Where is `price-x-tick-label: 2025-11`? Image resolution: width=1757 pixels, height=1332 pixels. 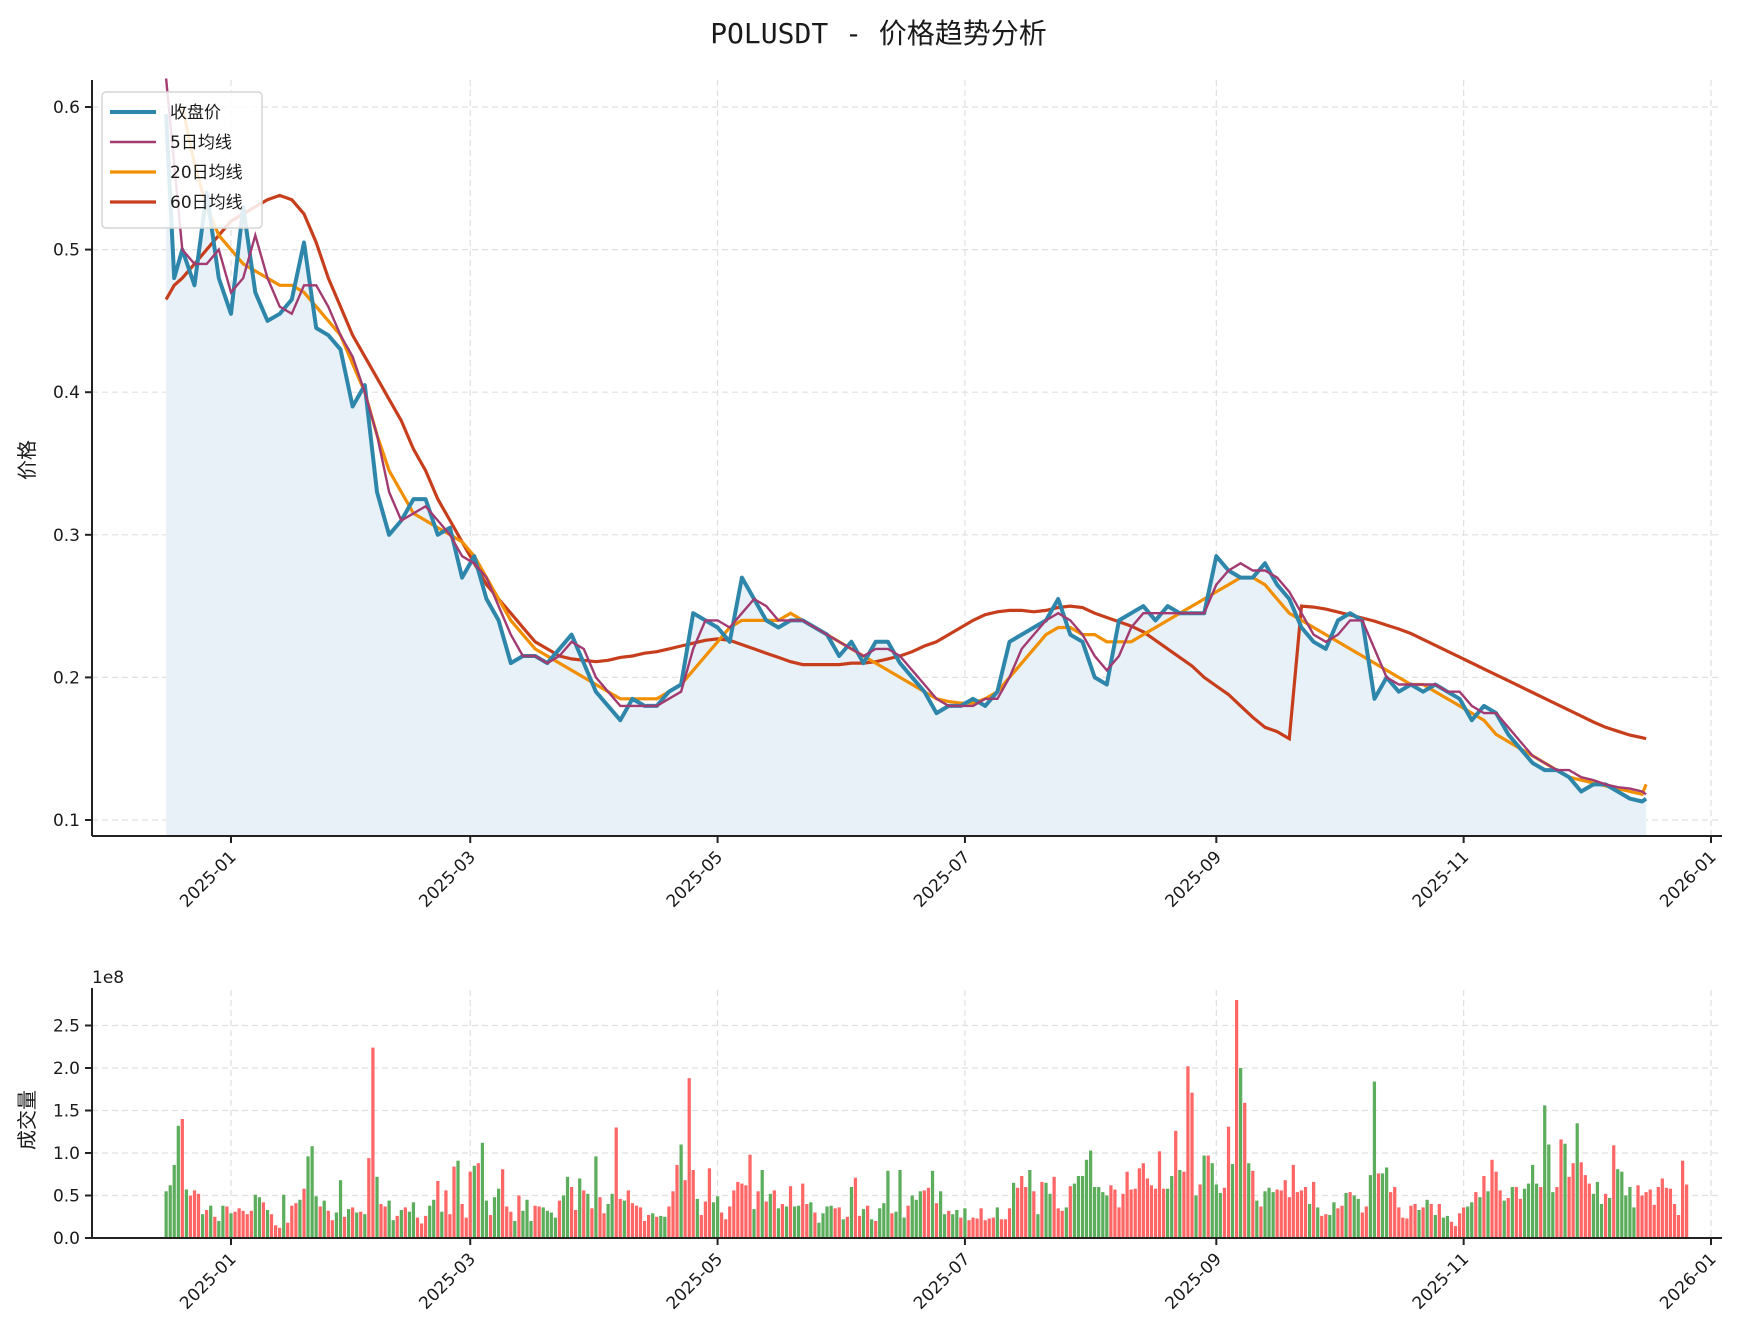 price-x-tick-label: 2025-11 is located at coordinates (1441, 879).